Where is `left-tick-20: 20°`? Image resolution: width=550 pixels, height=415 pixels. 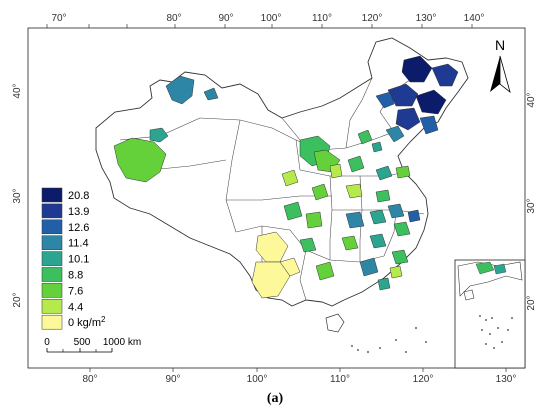 left-tick-20: 20° is located at coordinates (17, 299).